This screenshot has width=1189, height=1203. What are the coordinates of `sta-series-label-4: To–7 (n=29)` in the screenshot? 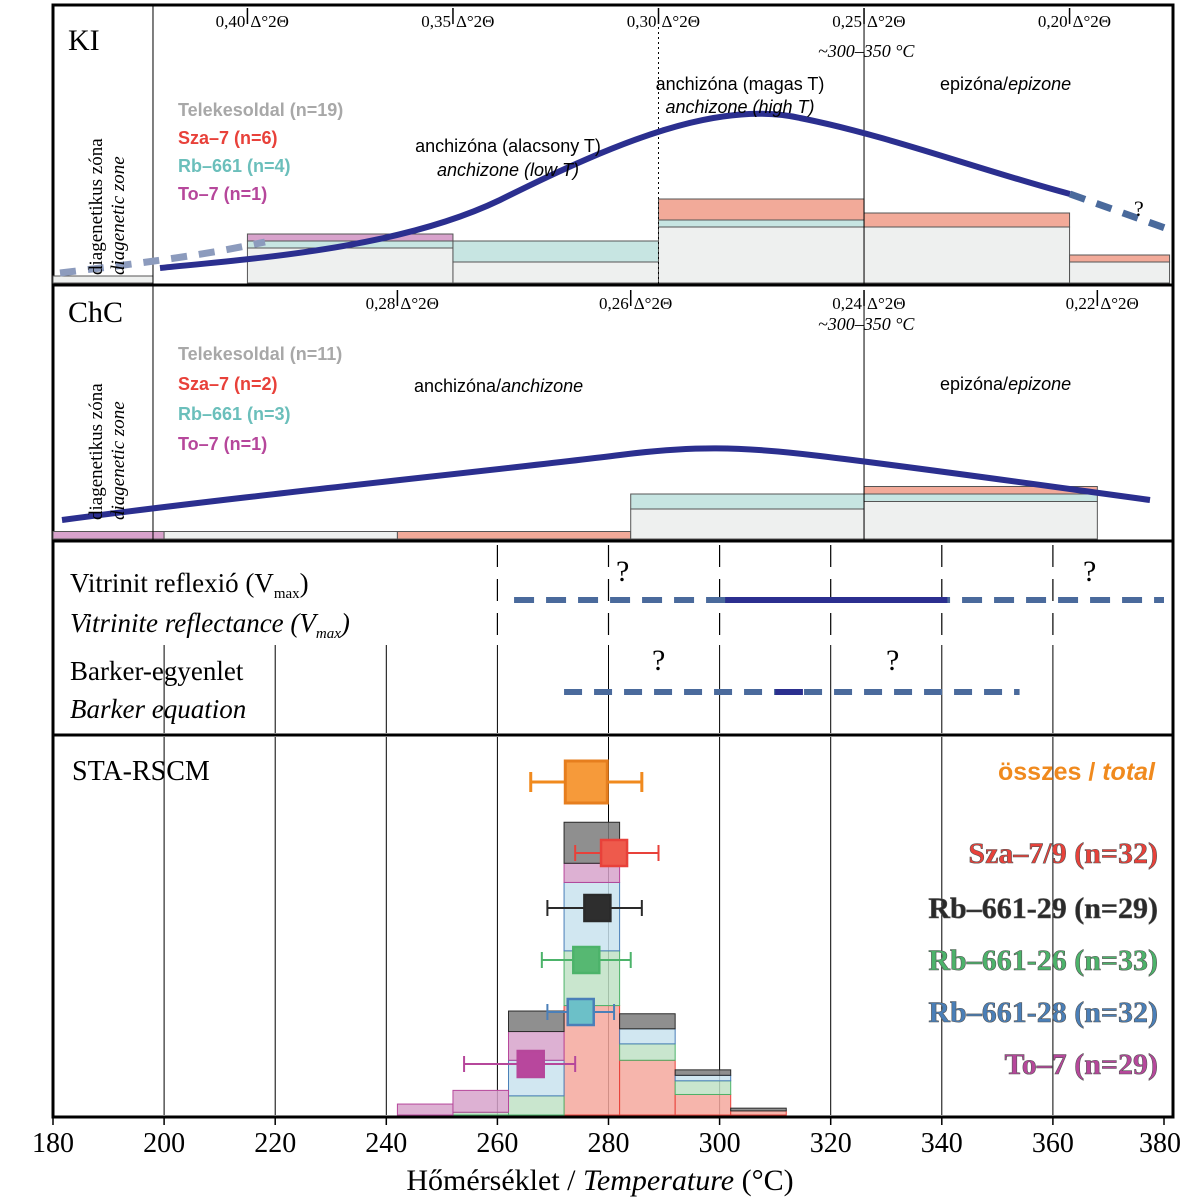 It's located at (1081, 1064).